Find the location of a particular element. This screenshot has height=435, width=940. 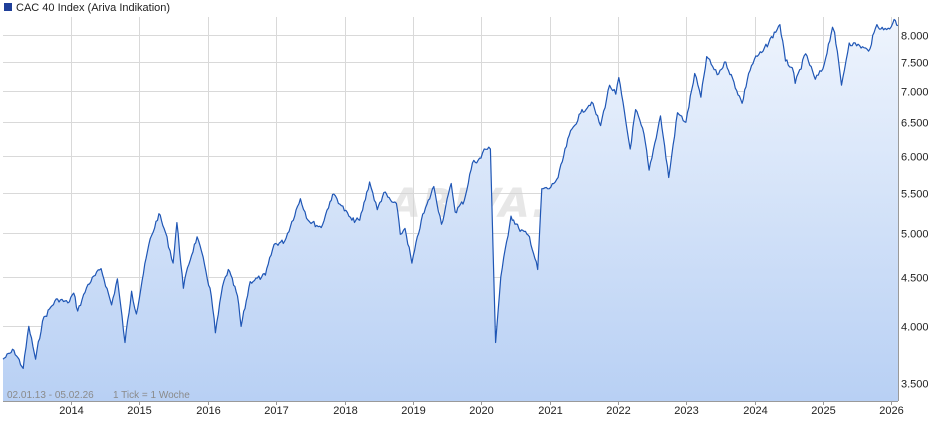

x-tick-label: 2020 is located at coordinates (481, 411).